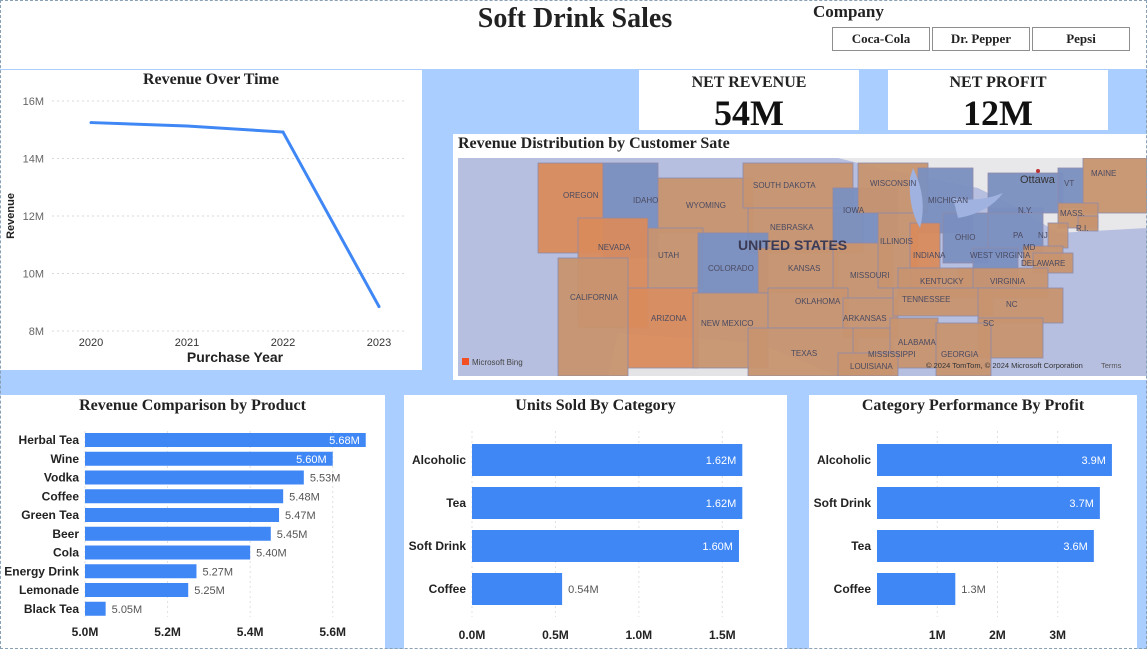 The height and width of the screenshot is (649, 1147). Describe the element at coordinates (1081, 39) in the screenshot. I see `company-button-pepsi: Pepsi` at that location.